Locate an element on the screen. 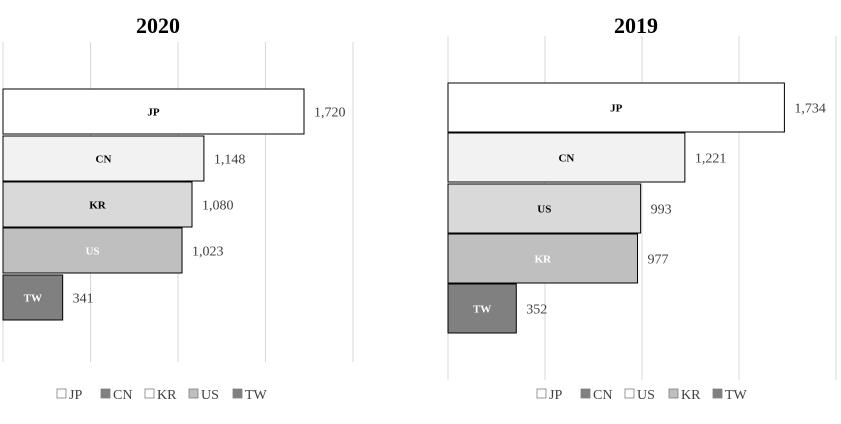  bar-label-2019-tw: TW is located at coordinates (482, 310).